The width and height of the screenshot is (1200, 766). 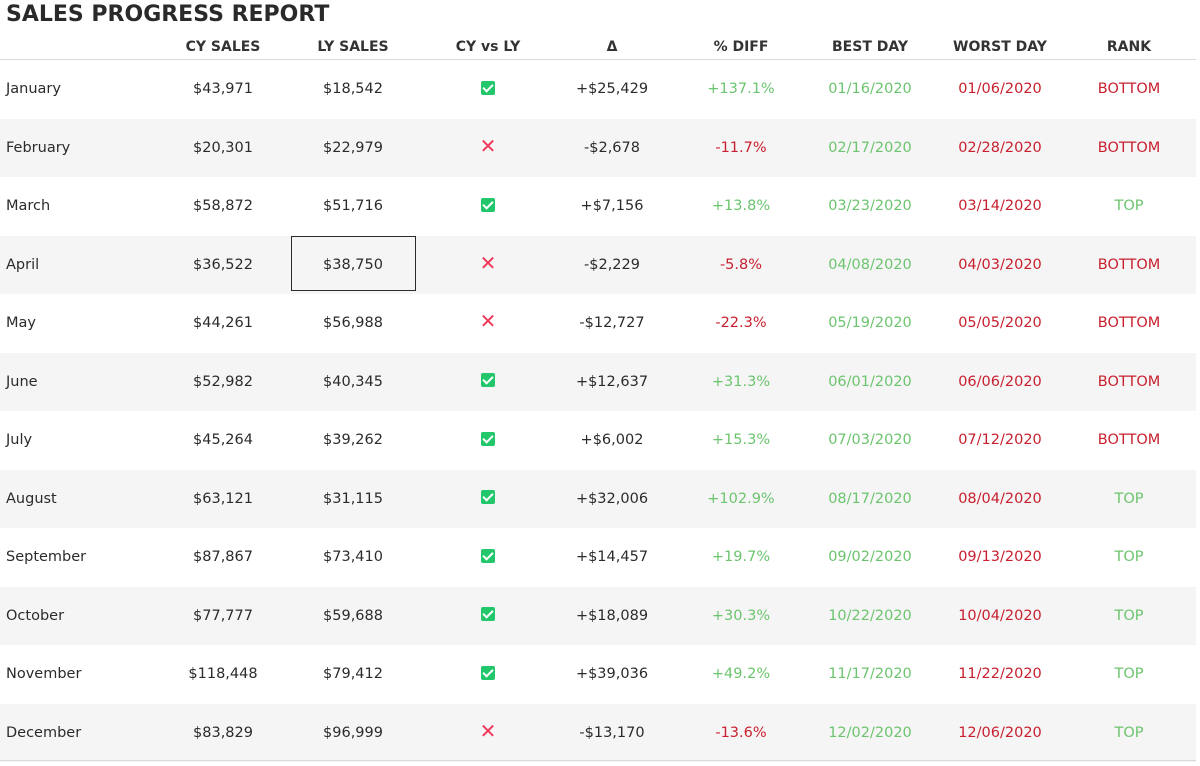 What do you see at coordinates (870, 89) in the screenshot?
I see `best-day-cell: 01/16/2020` at bounding box center [870, 89].